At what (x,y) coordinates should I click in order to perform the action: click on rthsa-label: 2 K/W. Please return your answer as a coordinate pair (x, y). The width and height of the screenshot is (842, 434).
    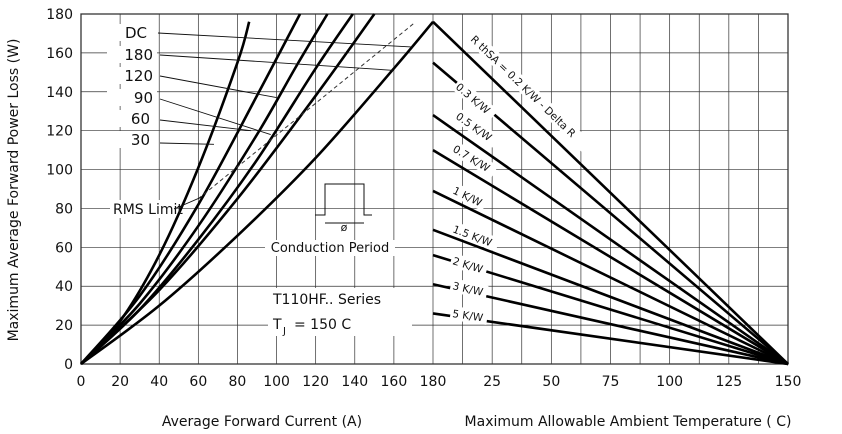
    Looking at the image, I should click on (468, 265).